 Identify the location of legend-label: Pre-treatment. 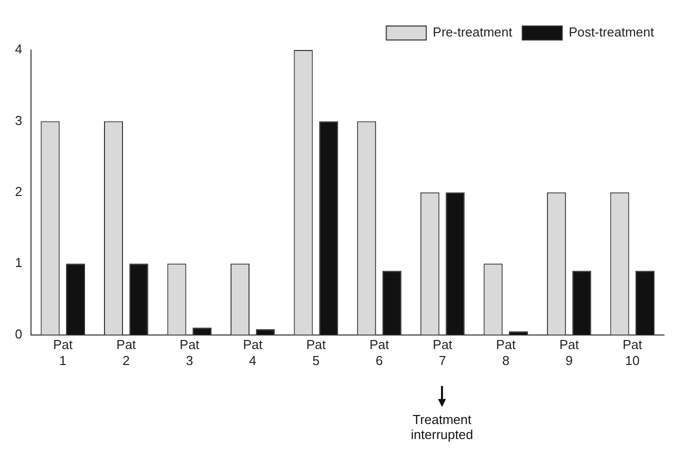
(472, 32).